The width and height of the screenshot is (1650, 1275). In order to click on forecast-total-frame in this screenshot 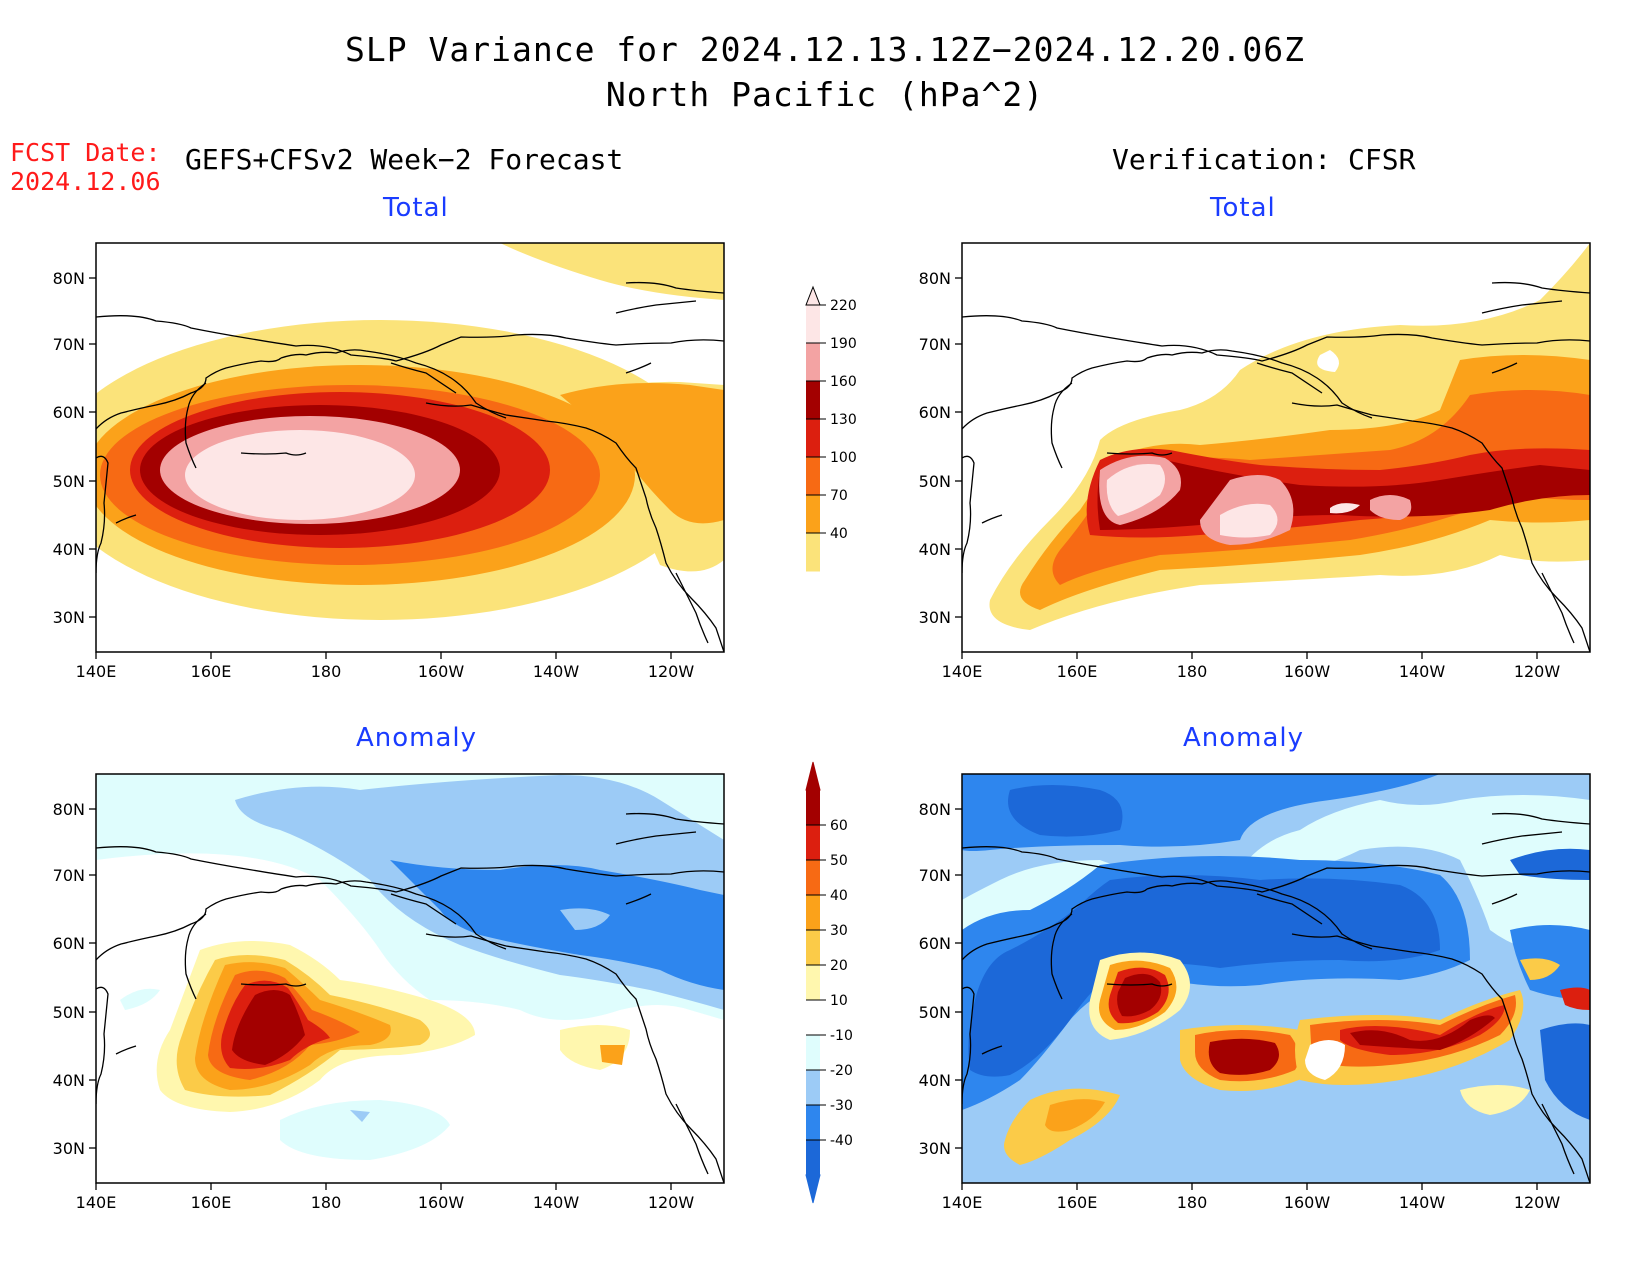, I will do `click(410, 447)`.